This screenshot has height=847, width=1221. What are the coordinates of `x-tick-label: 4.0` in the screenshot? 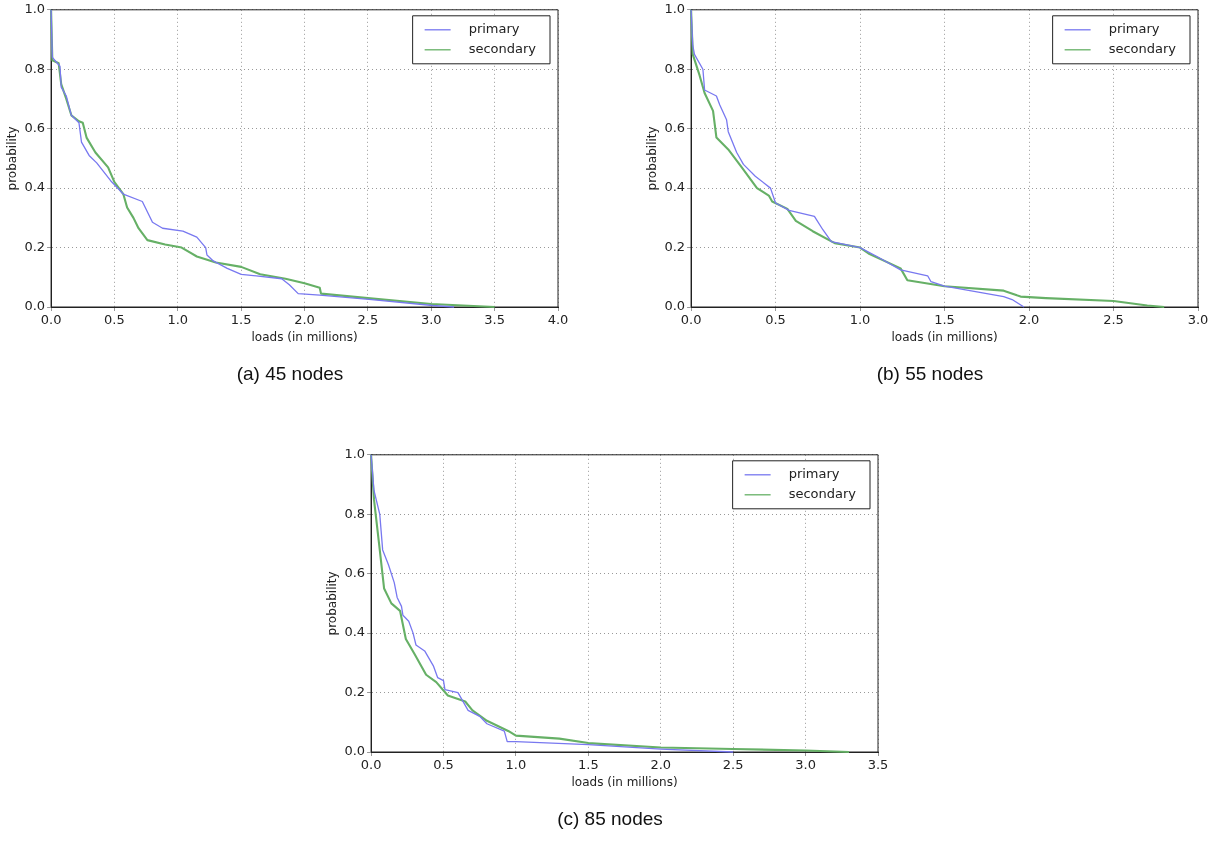 It's located at (558, 320).